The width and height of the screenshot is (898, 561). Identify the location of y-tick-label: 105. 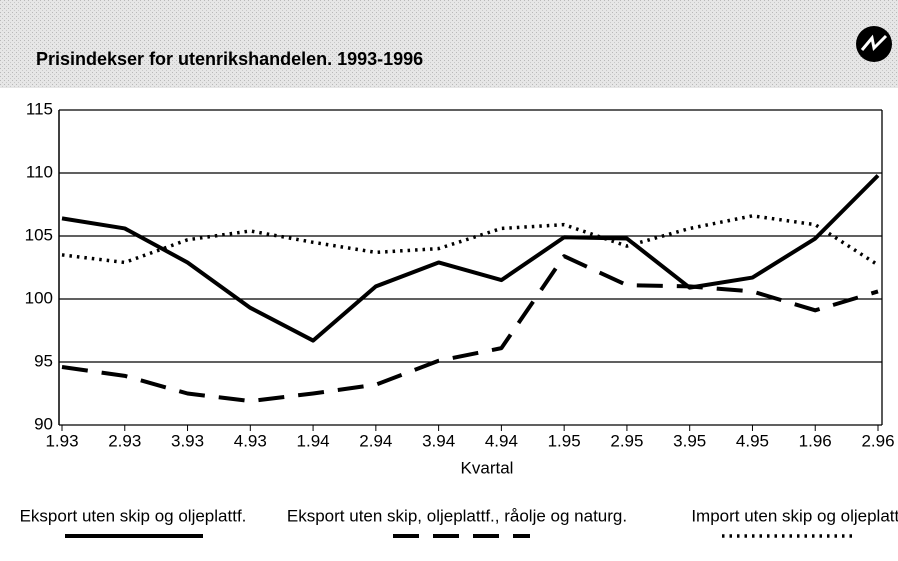
(39, 234).